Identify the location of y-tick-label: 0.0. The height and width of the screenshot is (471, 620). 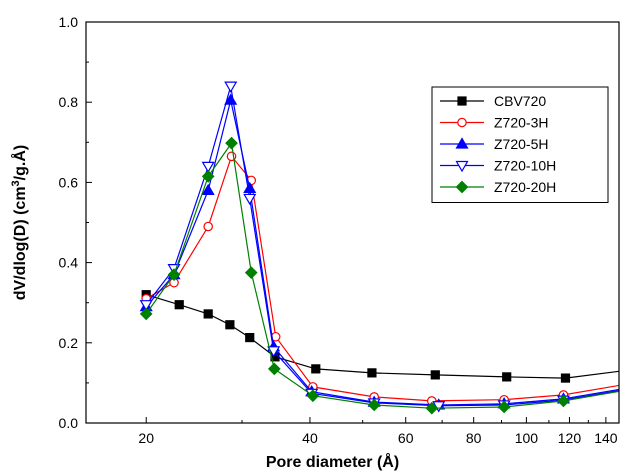
(69, 423).